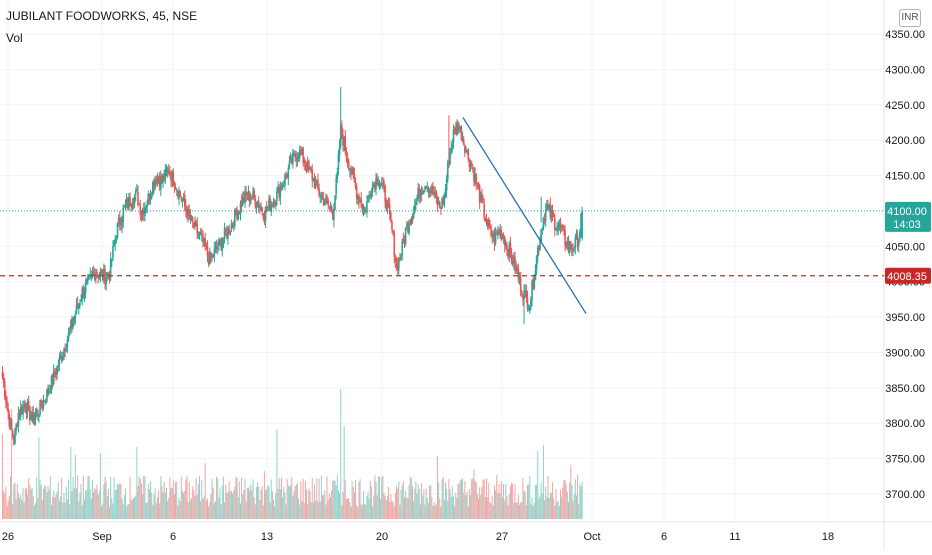  Describe the element at coordinates (418, 537) in the screenshot. I see `time-axis-labels: 26 Sep 6 13 20 27 Oct 6 11 18` at that location.